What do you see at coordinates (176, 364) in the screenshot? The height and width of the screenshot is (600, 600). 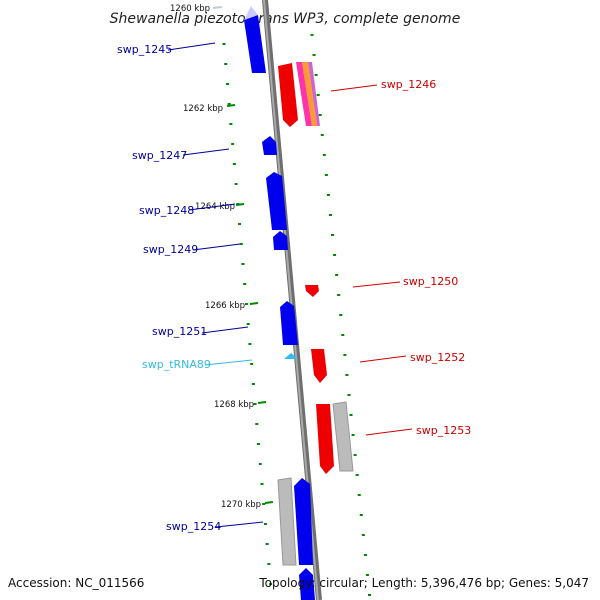 I see `gene-label-swp_tRNA89: swp_tRNA89` at bounding box center [176, 364].